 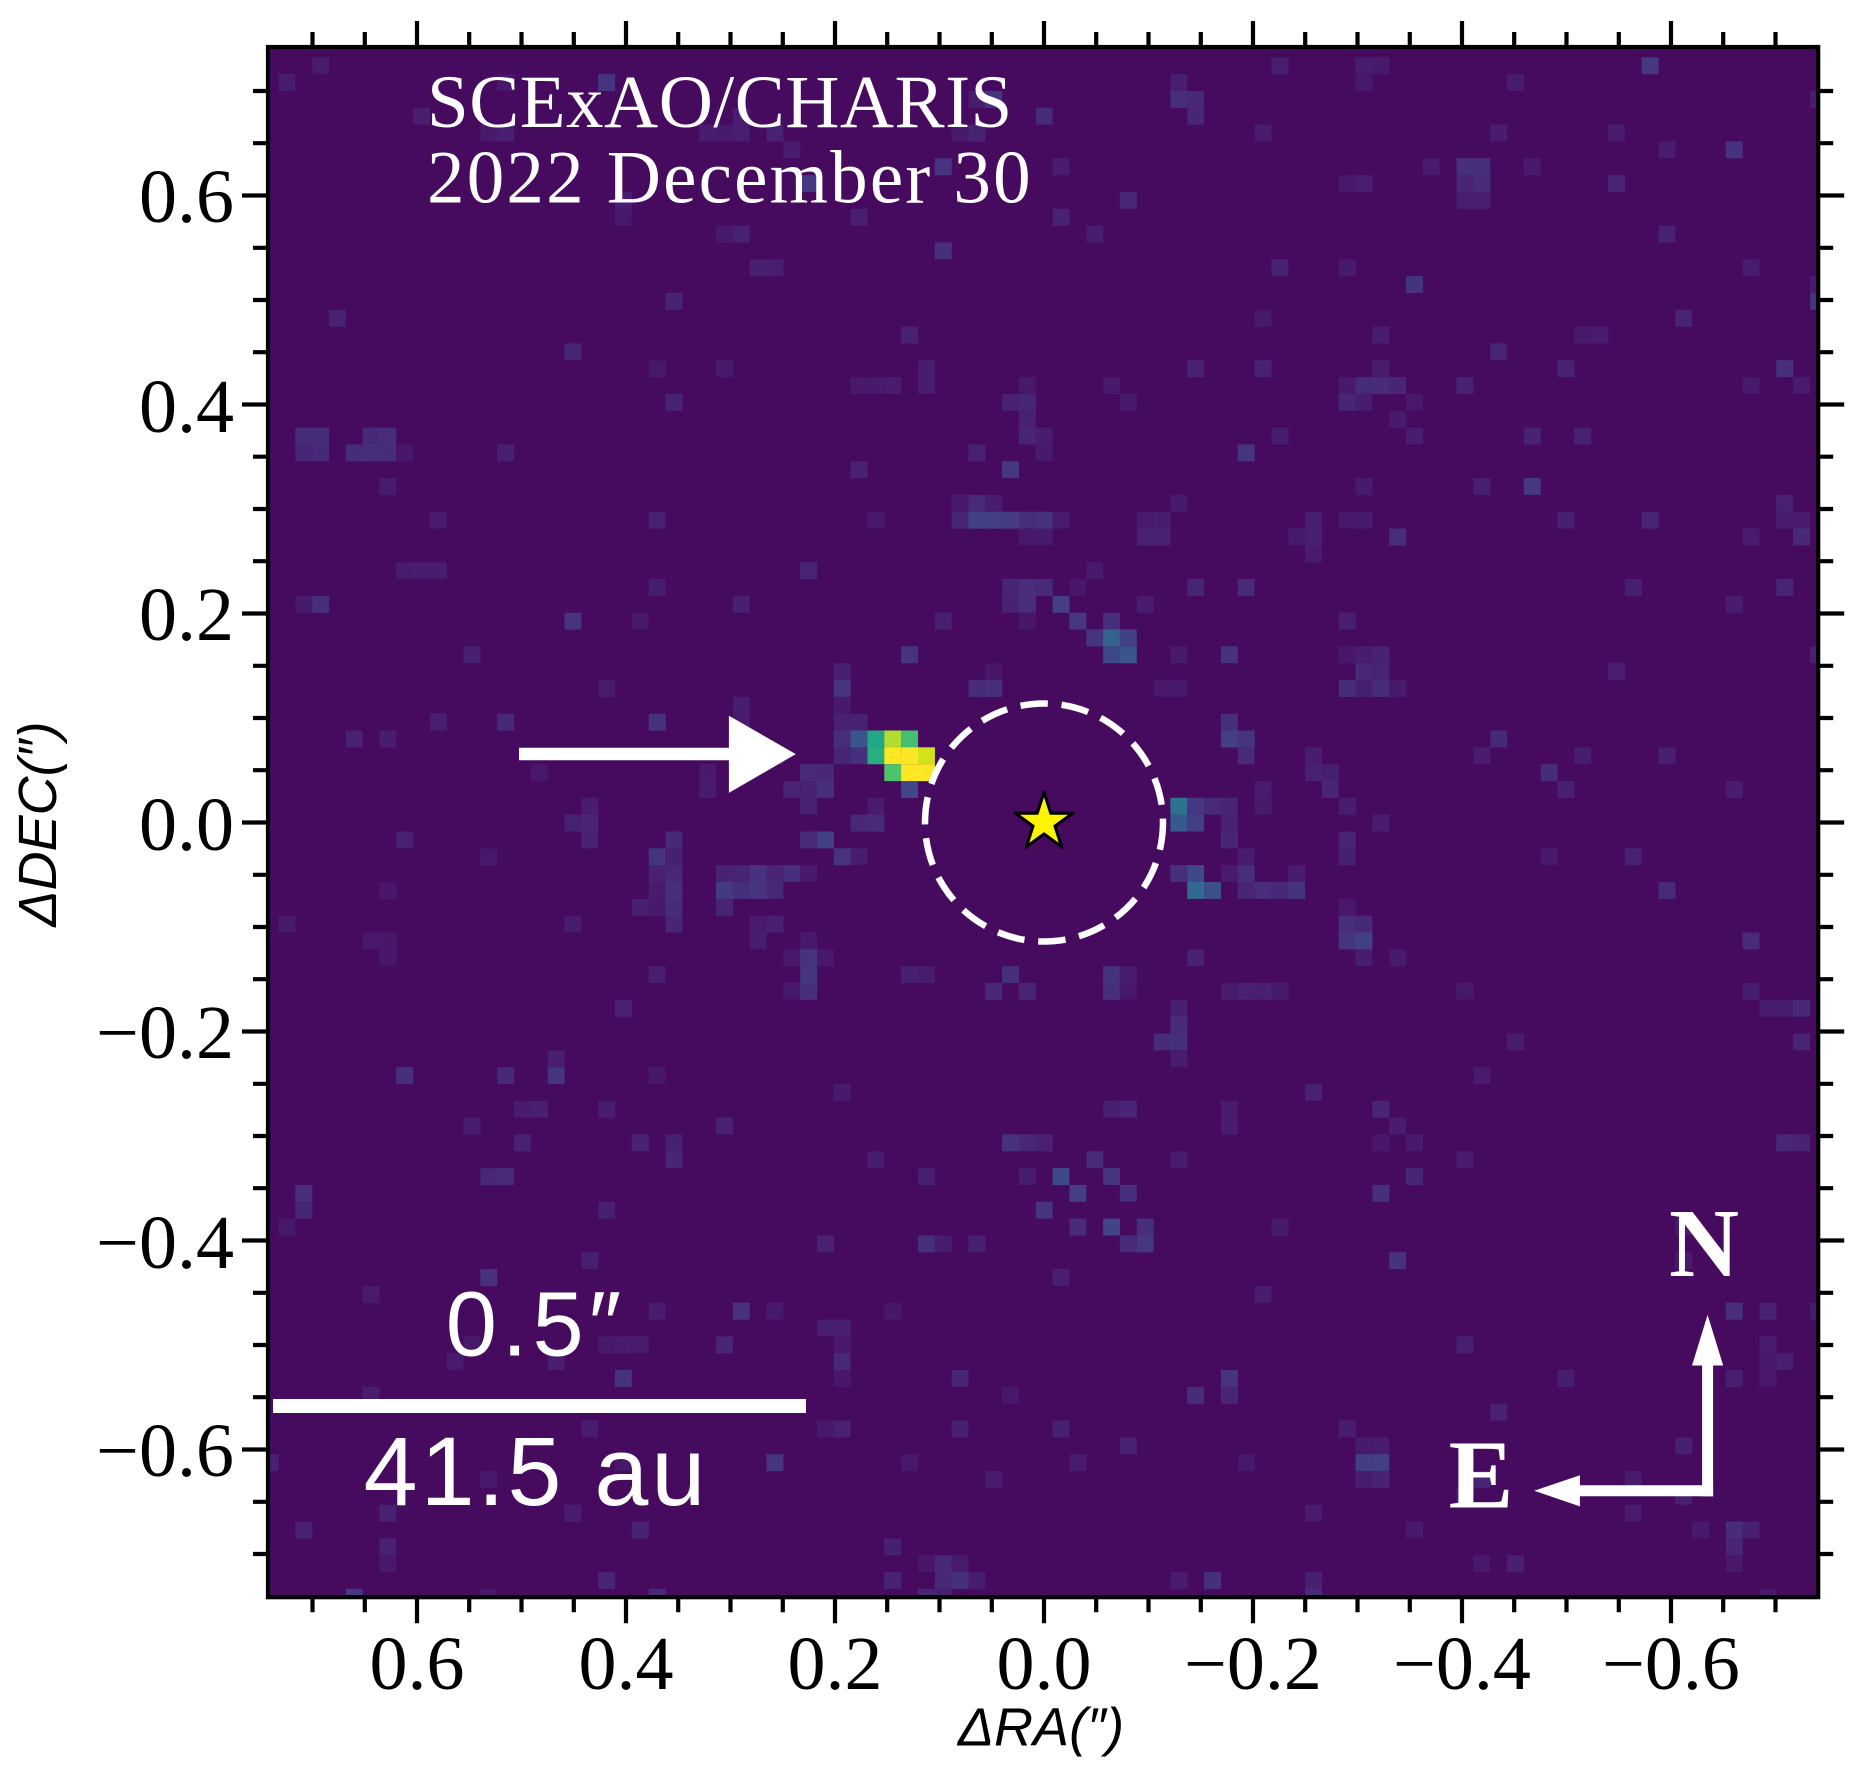 I want to click on svg-text: 41.5 au, so click(x=536, y=1471).